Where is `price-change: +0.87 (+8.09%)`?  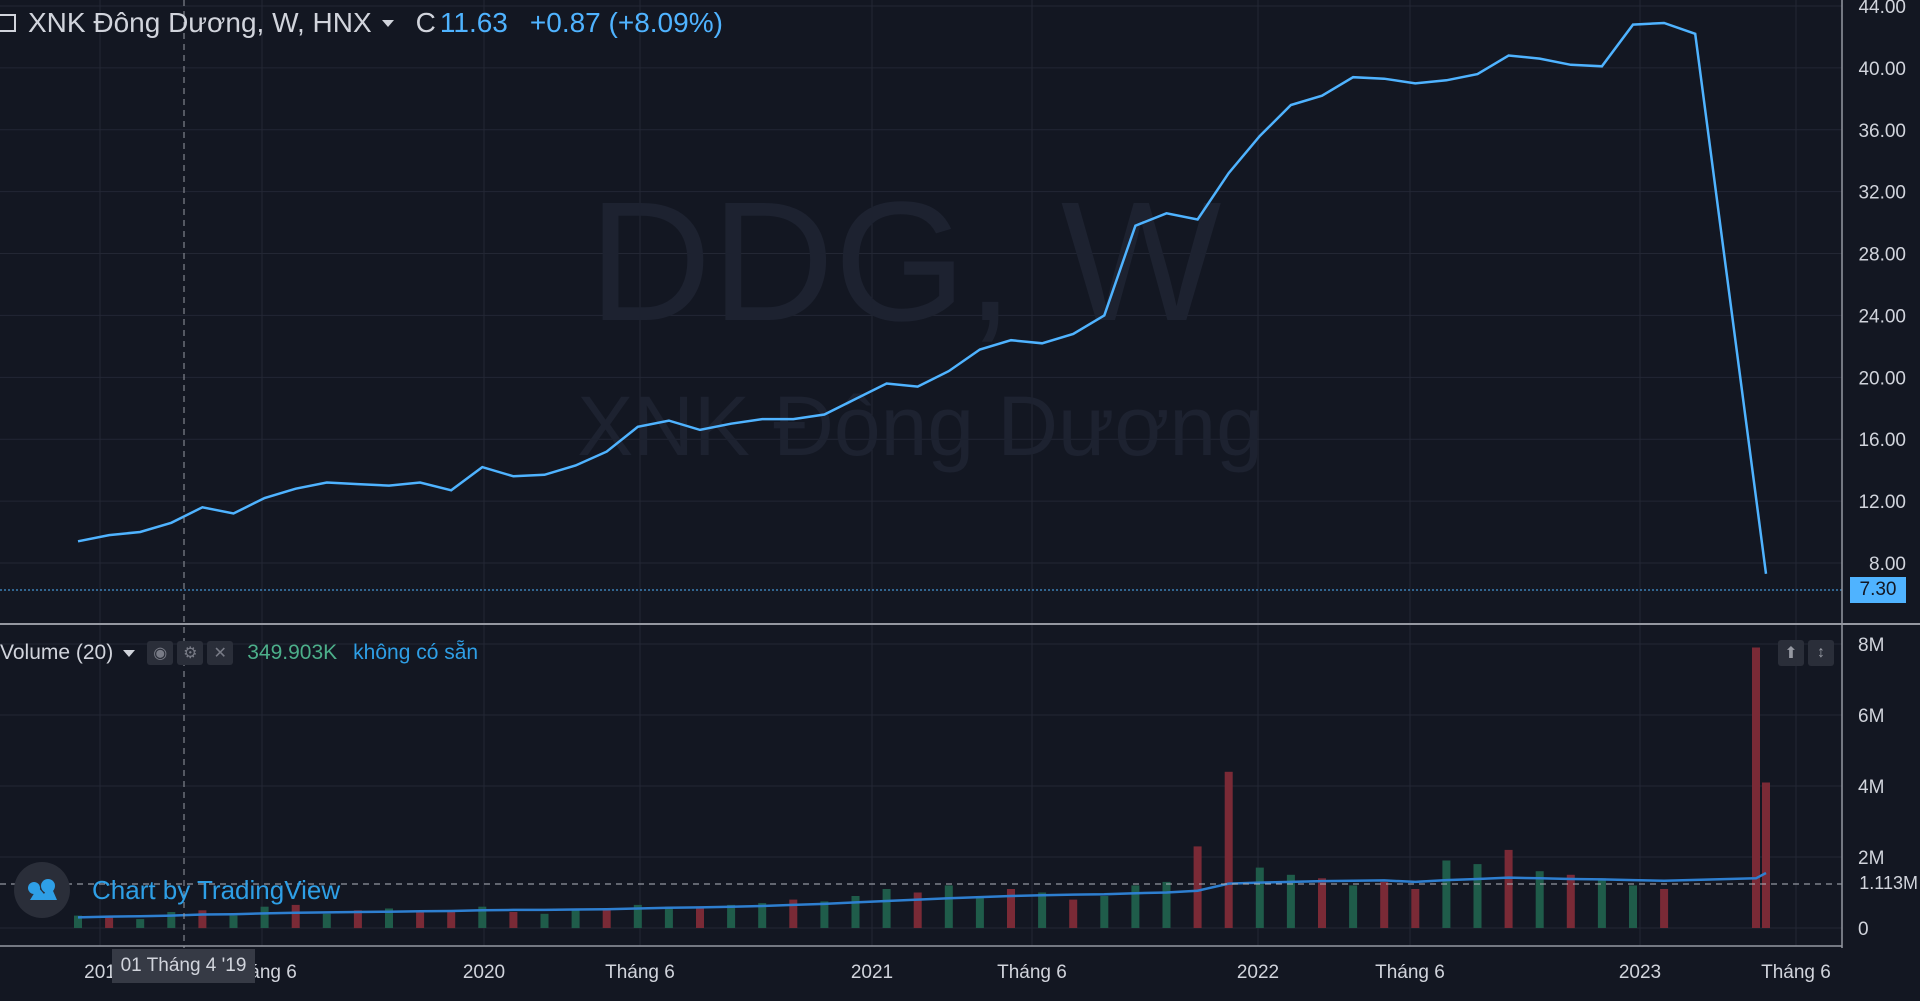 price-change: +0.87 (+8.09%) is located at coordinates (626, 22).